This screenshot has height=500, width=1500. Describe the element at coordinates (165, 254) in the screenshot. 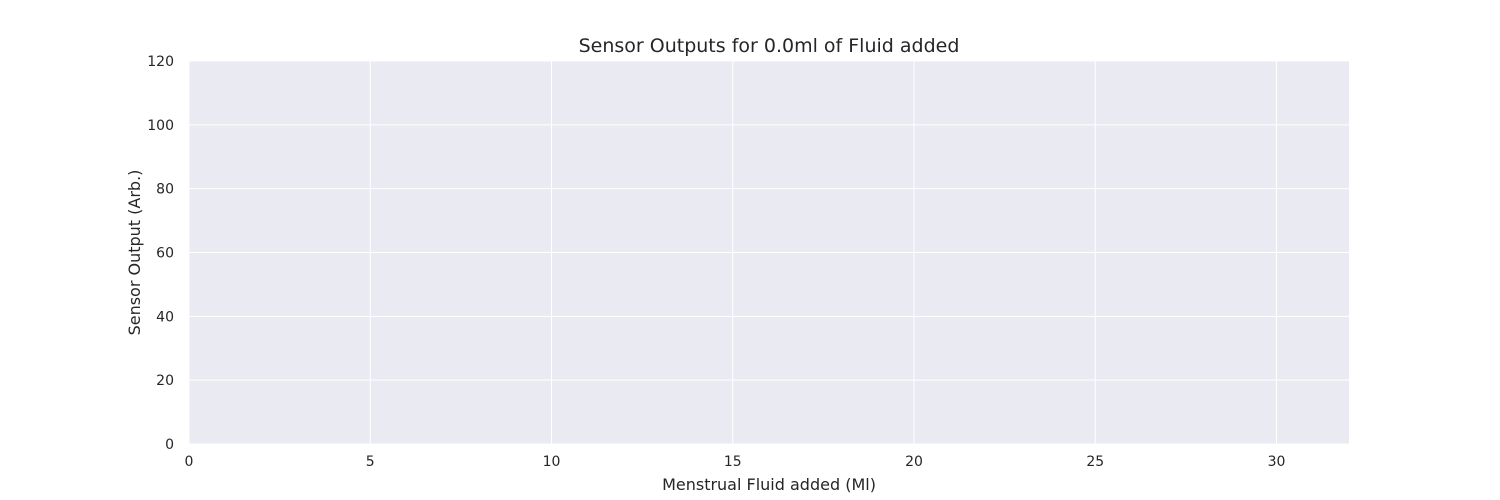

I see `y-tick-label: 60` at that location.